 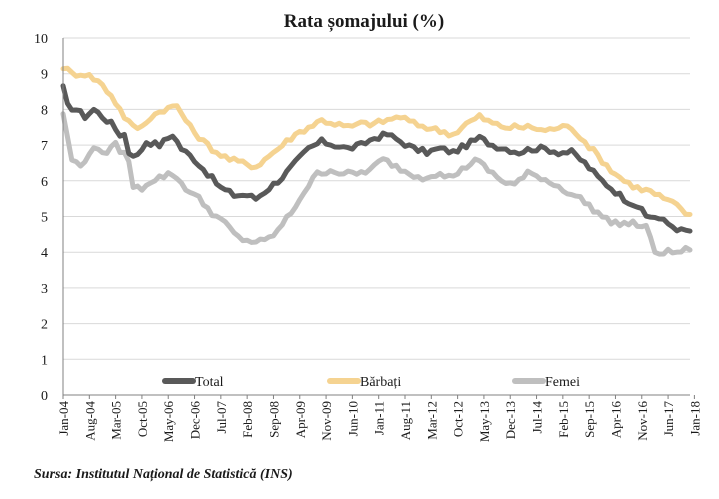 What do you see at coordinates (116, 420) in the screenshot?
I see `x-tick-label: Mar-05` at bounding box center [116, 420].